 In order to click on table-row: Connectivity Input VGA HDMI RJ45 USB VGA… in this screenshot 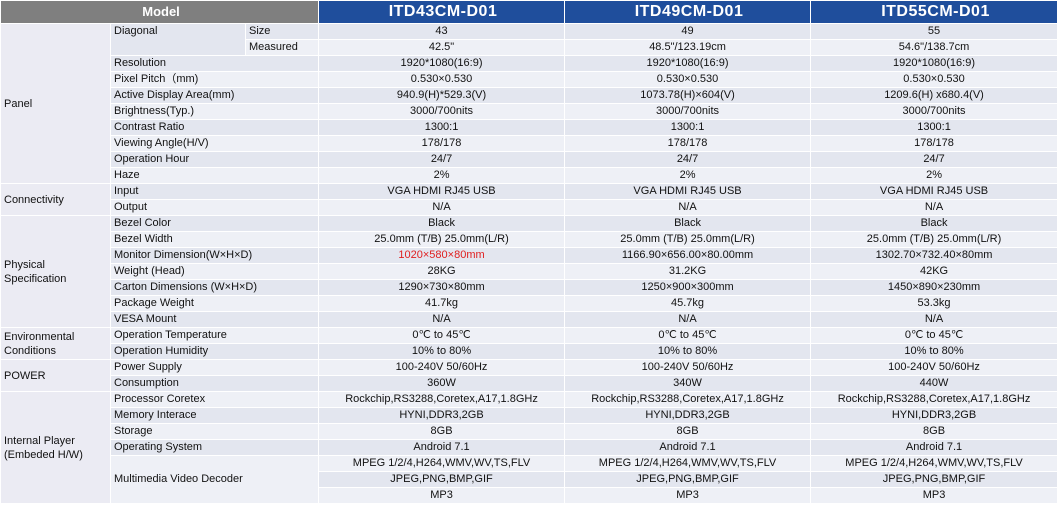, I will do `click(528, 199)`.